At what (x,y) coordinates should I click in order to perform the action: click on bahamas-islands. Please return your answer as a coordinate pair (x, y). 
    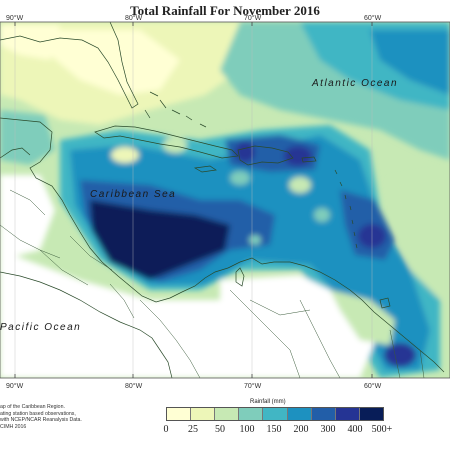
    Looking at the image, I should click on (175, 109).